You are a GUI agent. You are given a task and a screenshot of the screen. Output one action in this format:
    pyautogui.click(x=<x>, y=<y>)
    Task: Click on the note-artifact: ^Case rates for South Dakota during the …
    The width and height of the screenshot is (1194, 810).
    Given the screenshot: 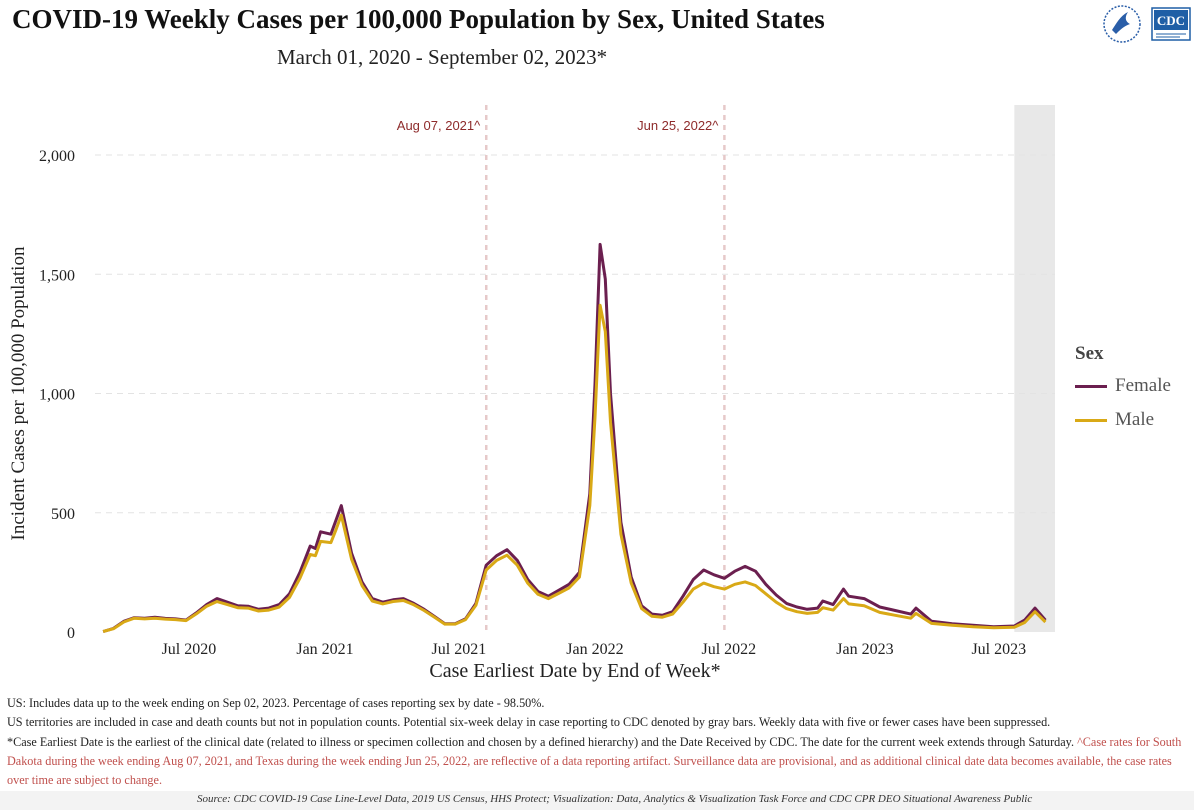 What is the action you would take?
    pyautogui.click(x=594, y=761)
    